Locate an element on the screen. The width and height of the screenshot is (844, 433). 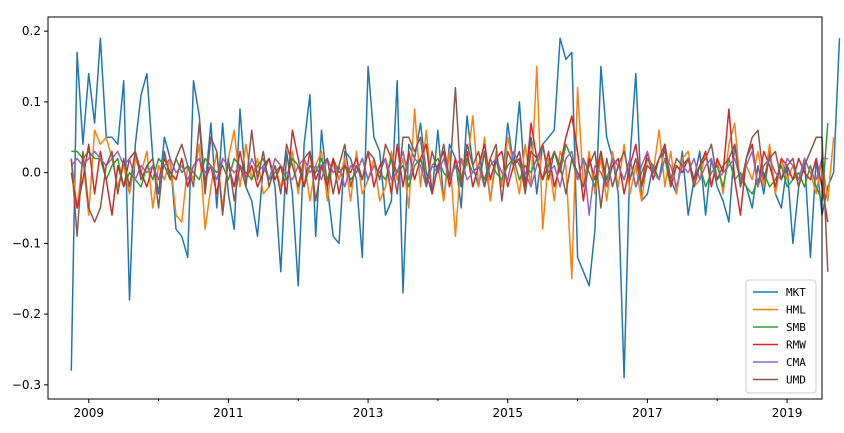
legend-label-mkt: MKT is located at coordinates (796, 292).